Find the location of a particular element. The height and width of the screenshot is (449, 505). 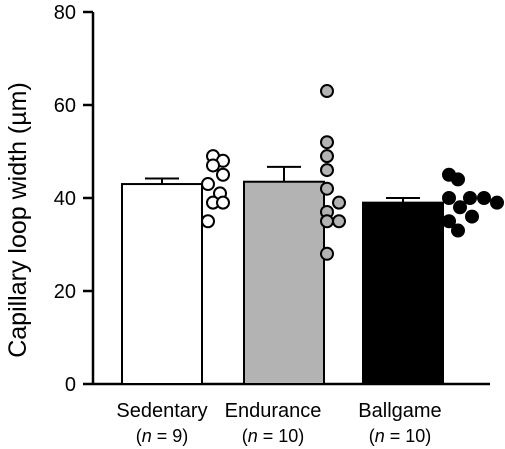

bar-ballgame is located at coordinates (403, 293).